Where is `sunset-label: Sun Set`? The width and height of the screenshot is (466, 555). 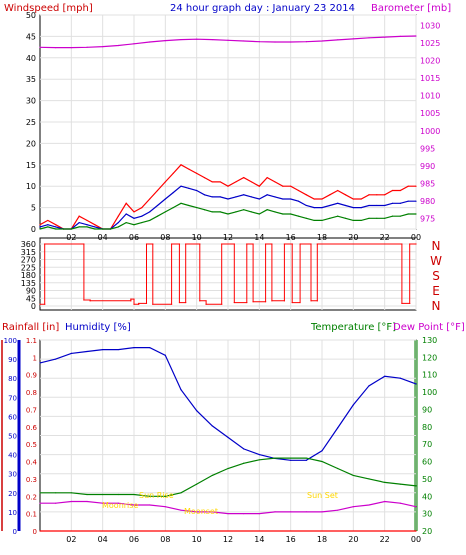 sunset-label: Sun Set is located at coordinates (322, 495).